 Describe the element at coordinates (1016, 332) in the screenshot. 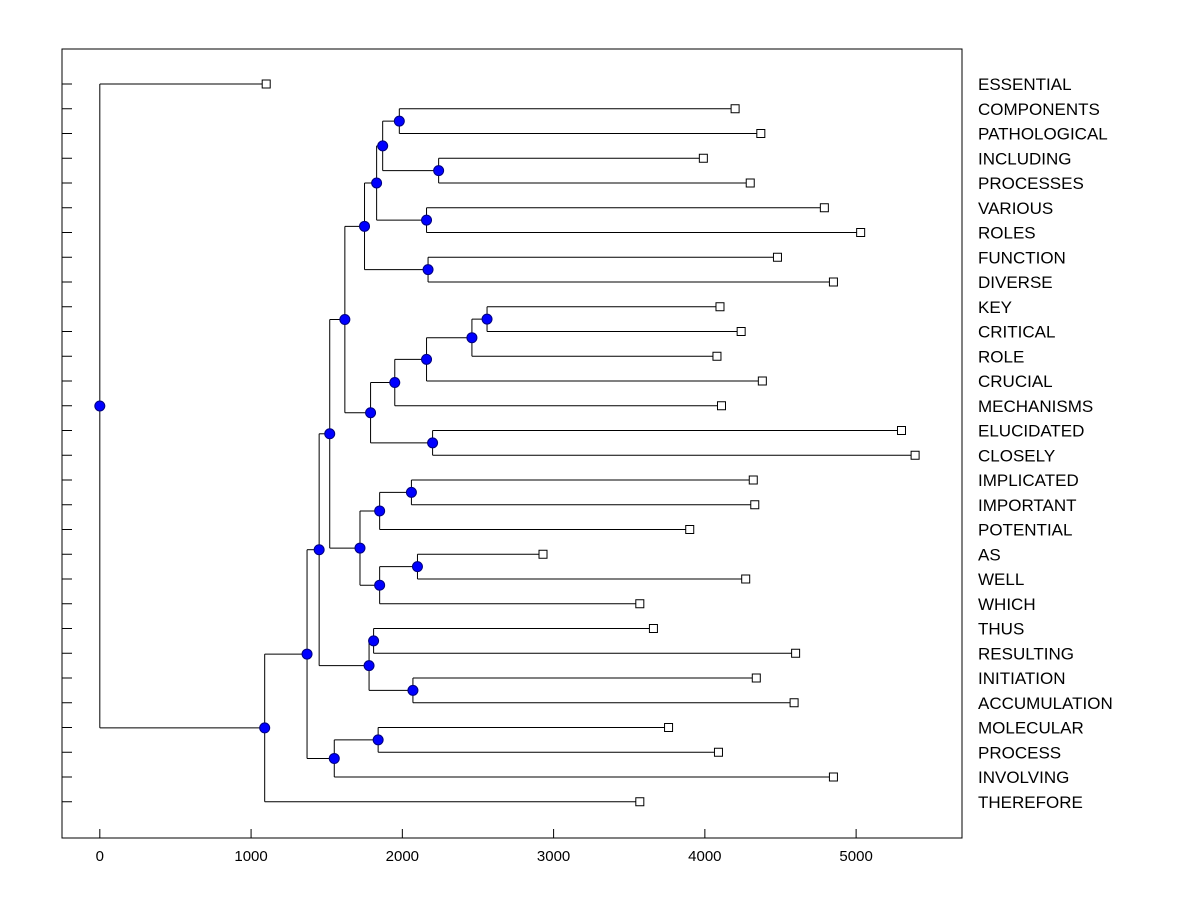

I see `leaf-label: CRITICAL` at that location.